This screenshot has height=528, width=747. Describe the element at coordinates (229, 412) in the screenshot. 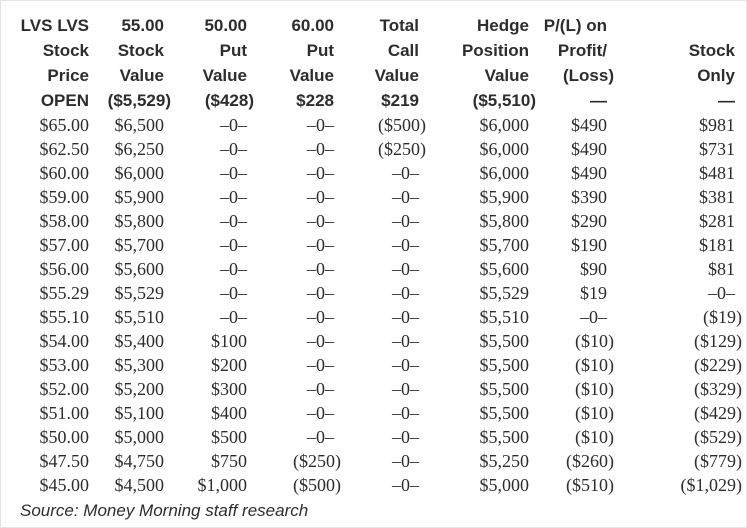

I see `value-cell: $400` at that location.